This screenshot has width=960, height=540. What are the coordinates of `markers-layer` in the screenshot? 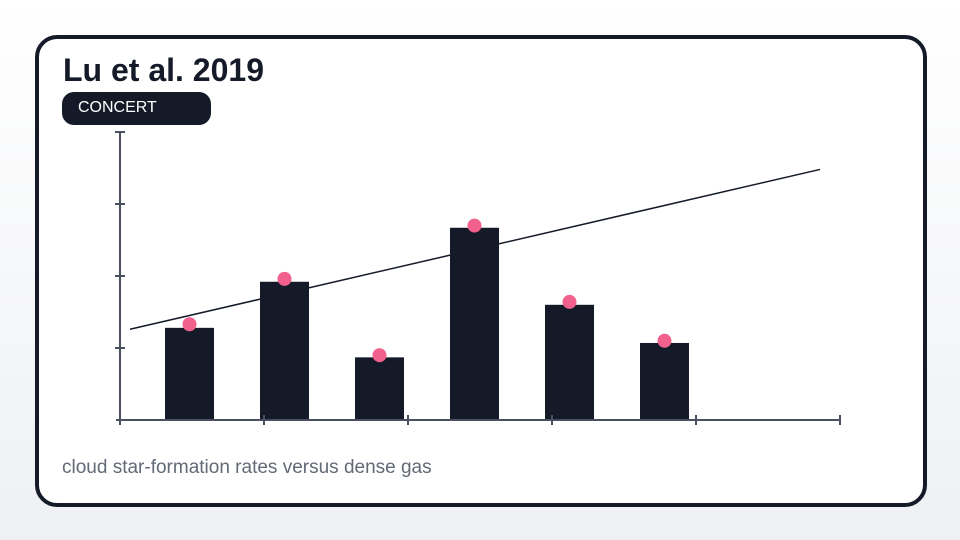 It's located at (427, 290).